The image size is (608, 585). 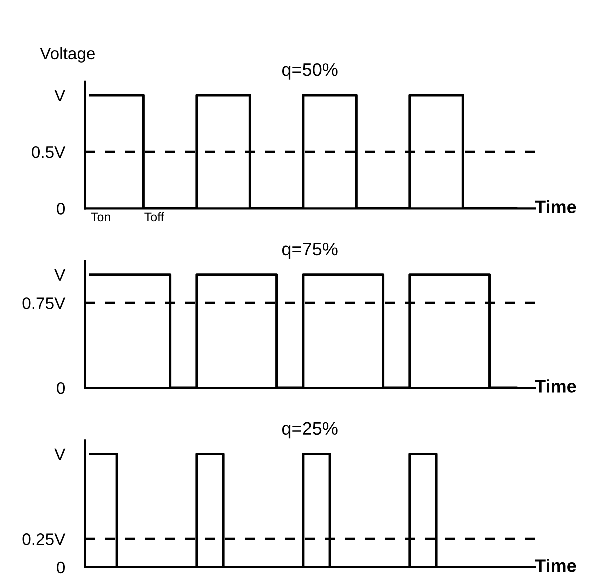 What do you see at coordinates (44, 304) in the screenshot?
I see `y-tick-label: 0.75V` at bounding box center [44, 304].